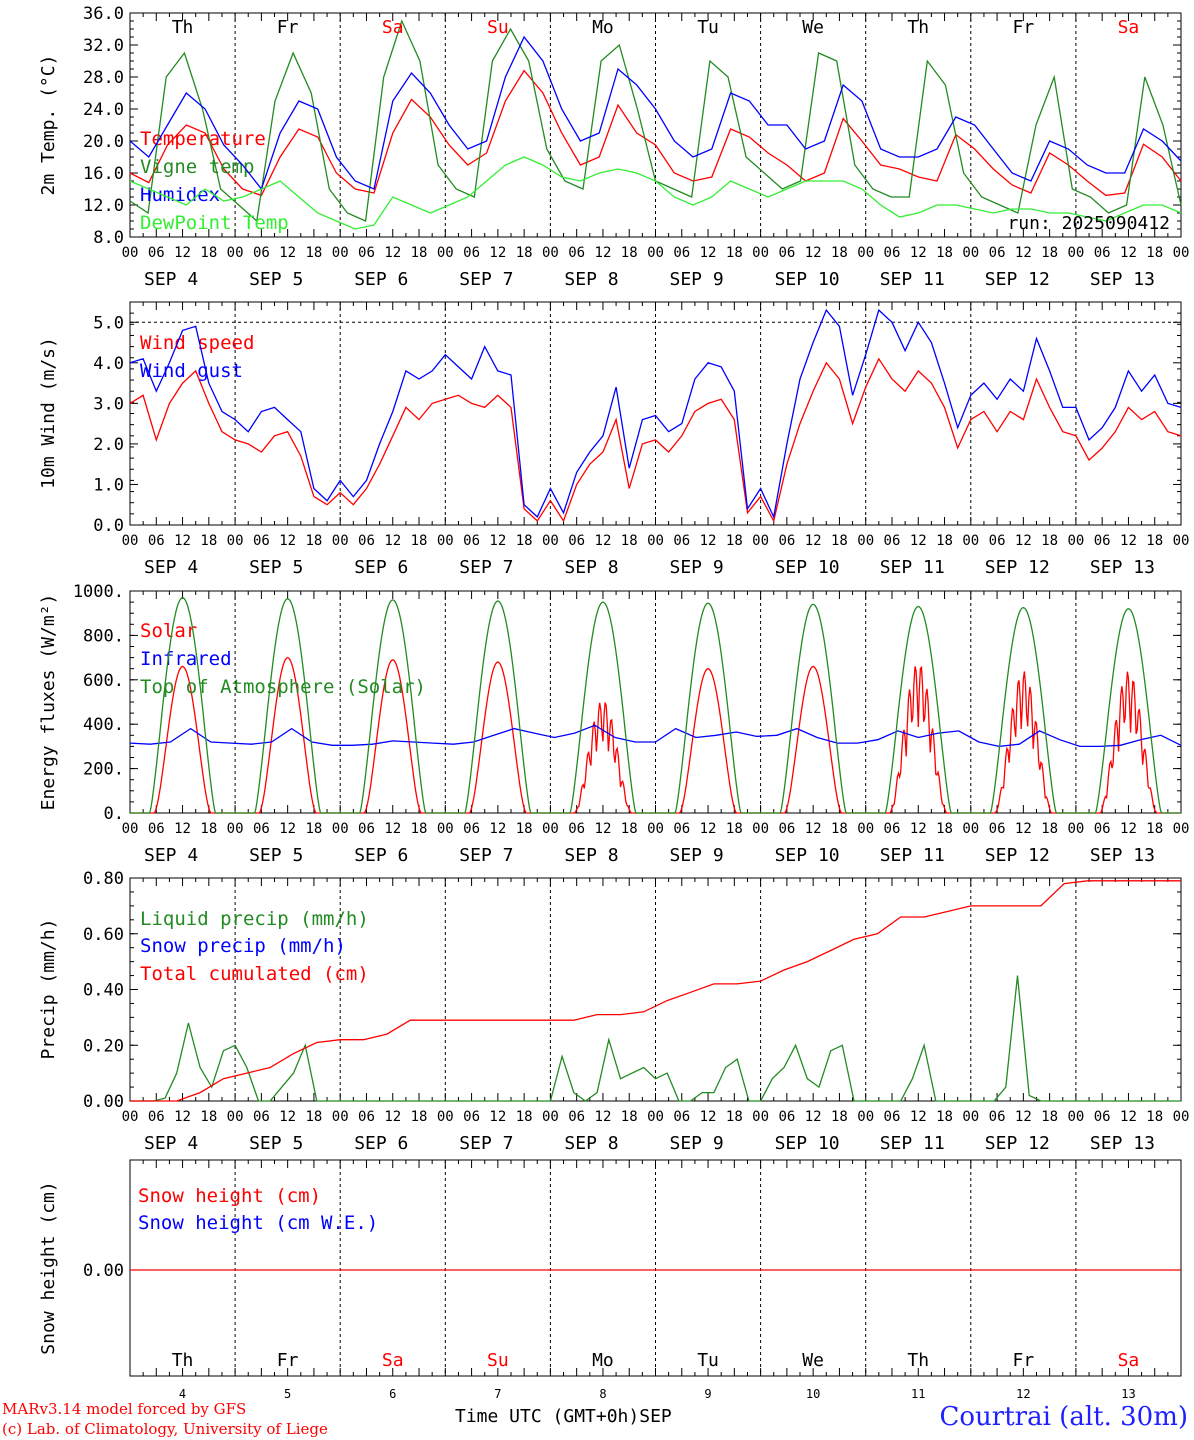 The width and height of the screenshot is (1194, 1440). I want to click on x-axis-title: Time UTC (GMT+0h), so click(547, 1416).